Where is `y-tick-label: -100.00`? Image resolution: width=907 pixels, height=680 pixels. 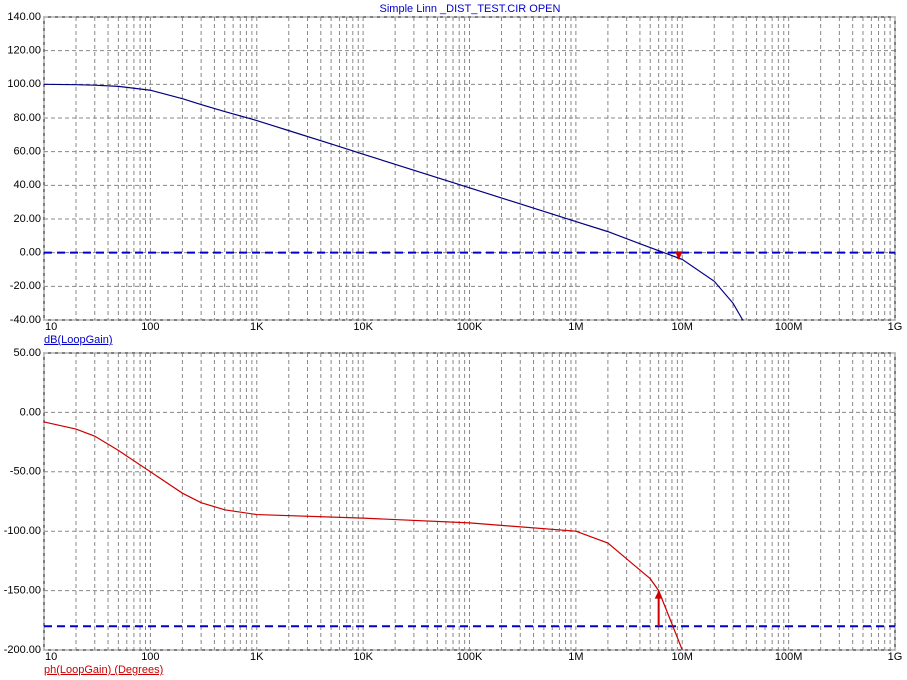
y-tick-label: -100.00 is located at coordinates (22, 531).